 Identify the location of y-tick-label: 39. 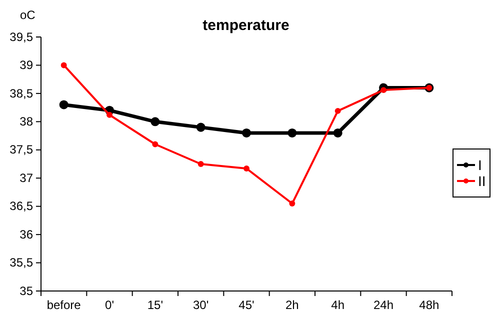
(27, 65).